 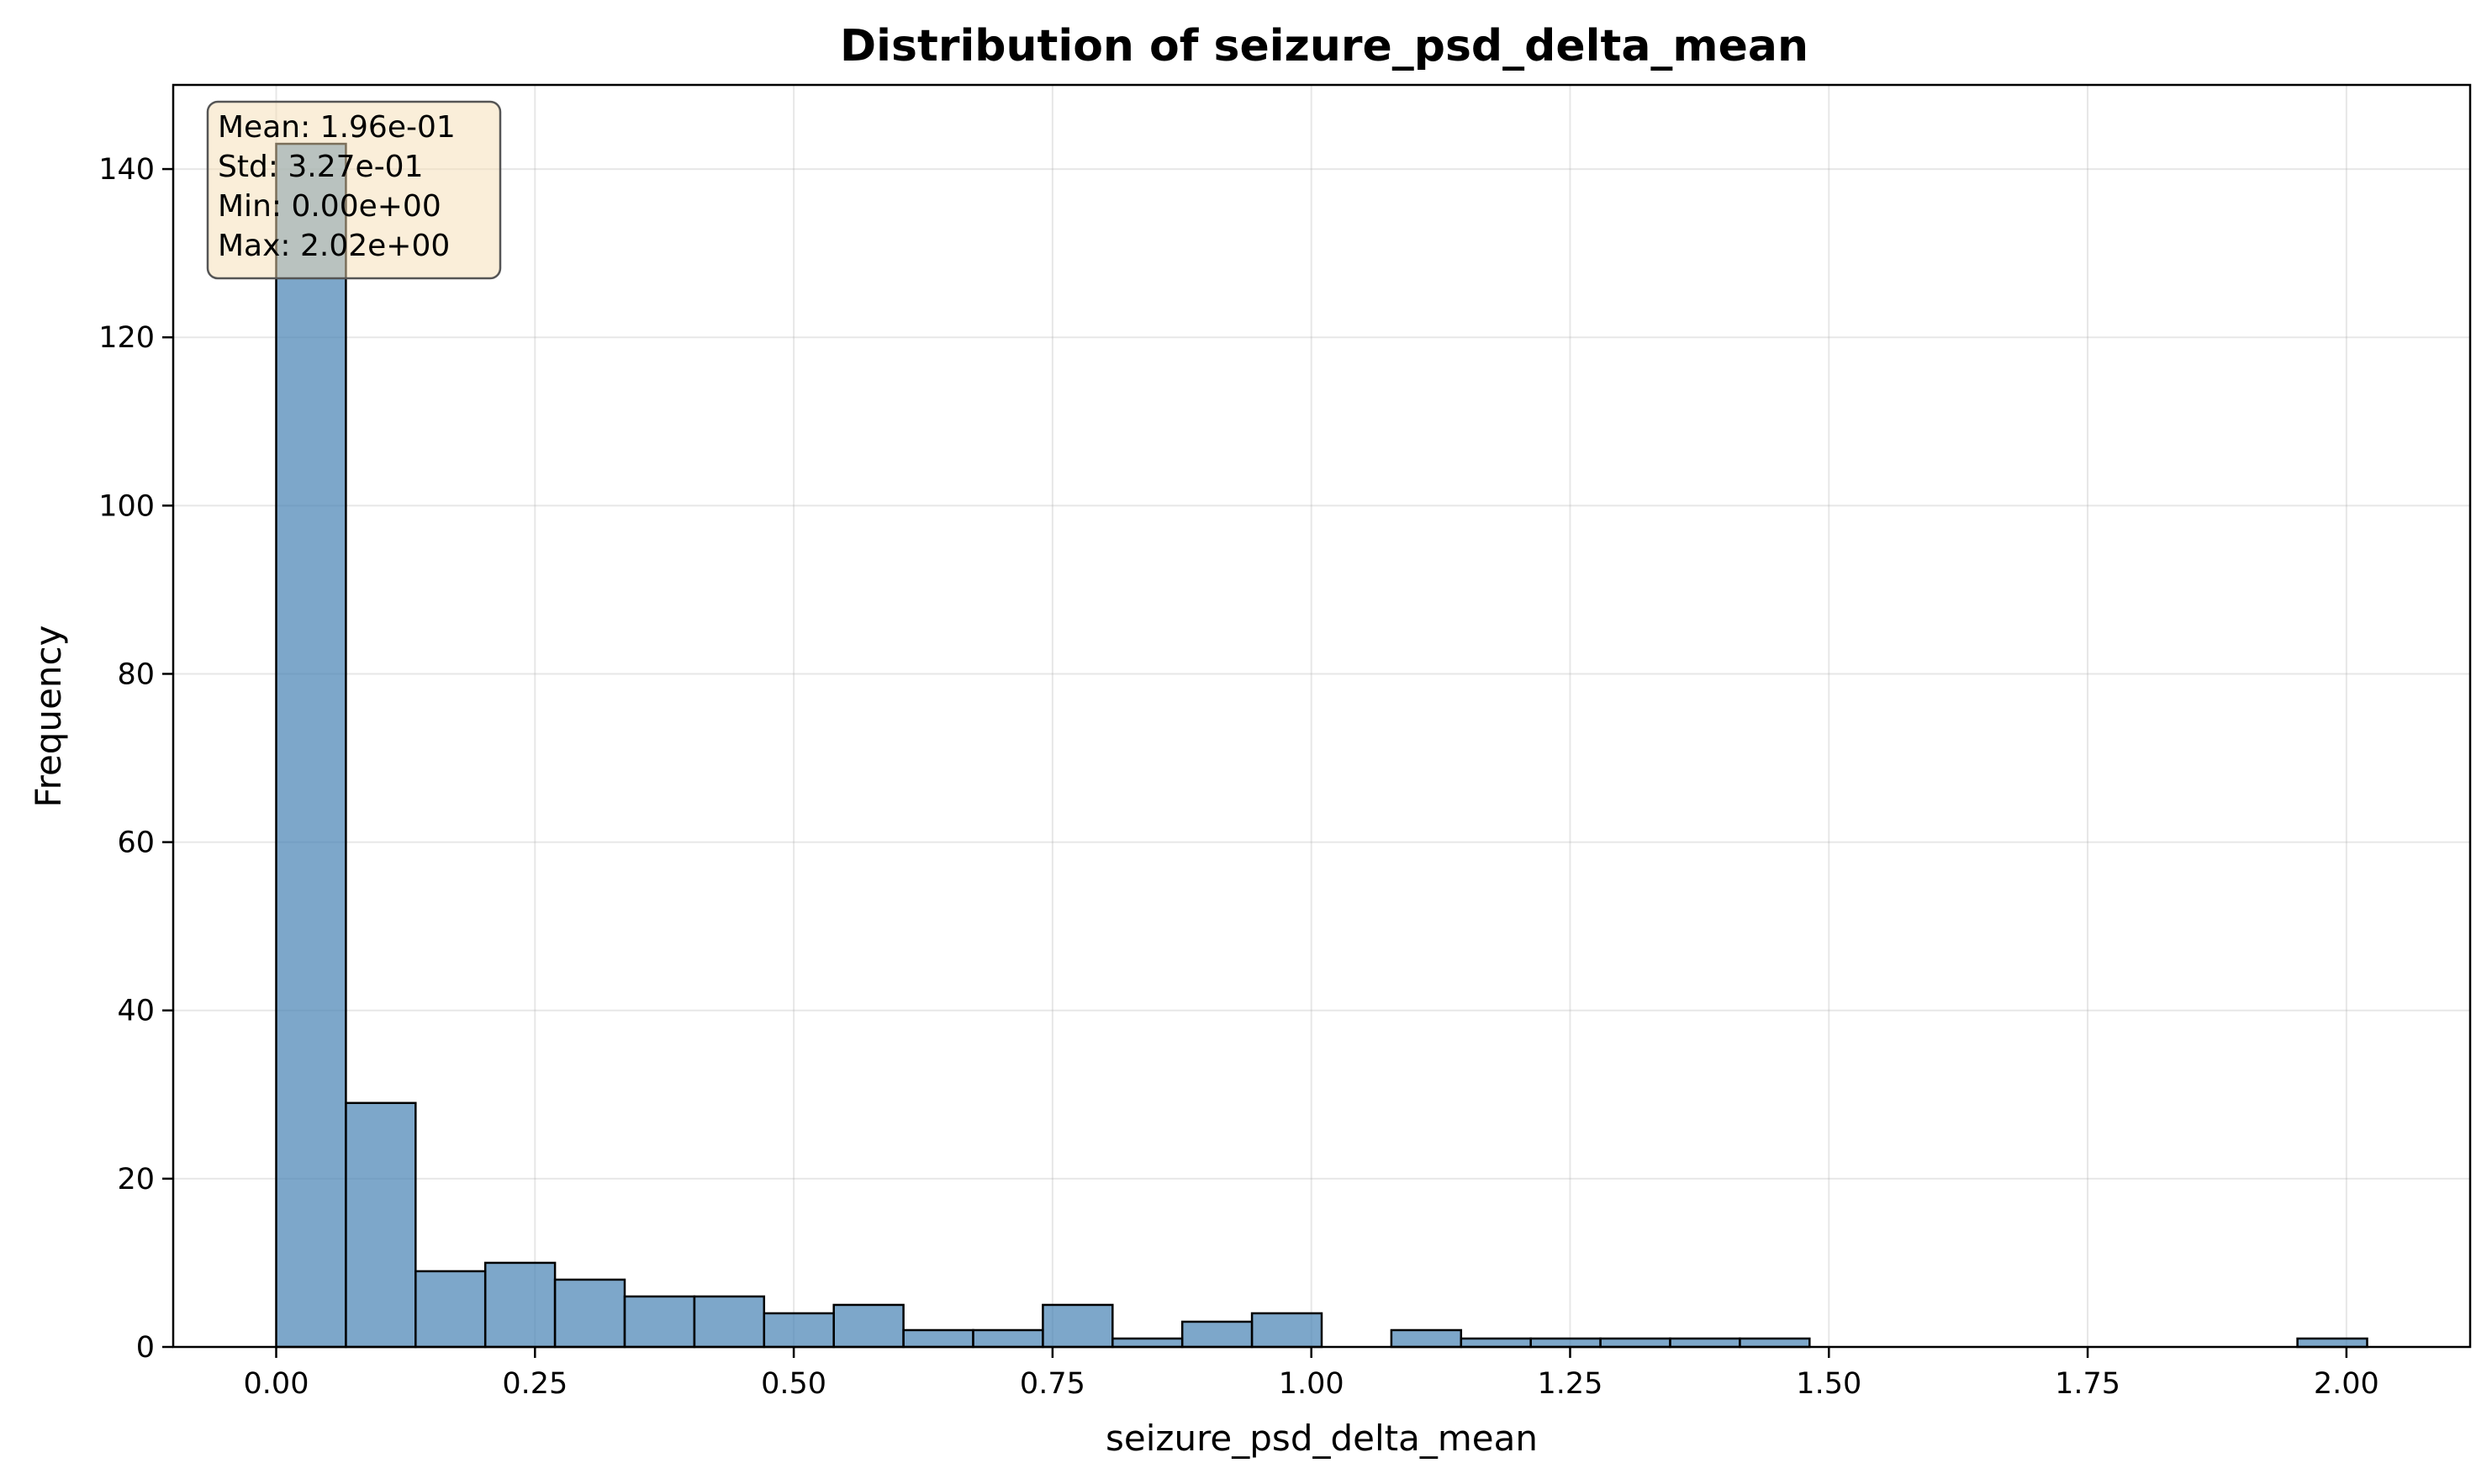 What do you see at coordinates (136, 674) in the screenshot?
I see `y-tick-label: 80` at bounding box center [136, 674].